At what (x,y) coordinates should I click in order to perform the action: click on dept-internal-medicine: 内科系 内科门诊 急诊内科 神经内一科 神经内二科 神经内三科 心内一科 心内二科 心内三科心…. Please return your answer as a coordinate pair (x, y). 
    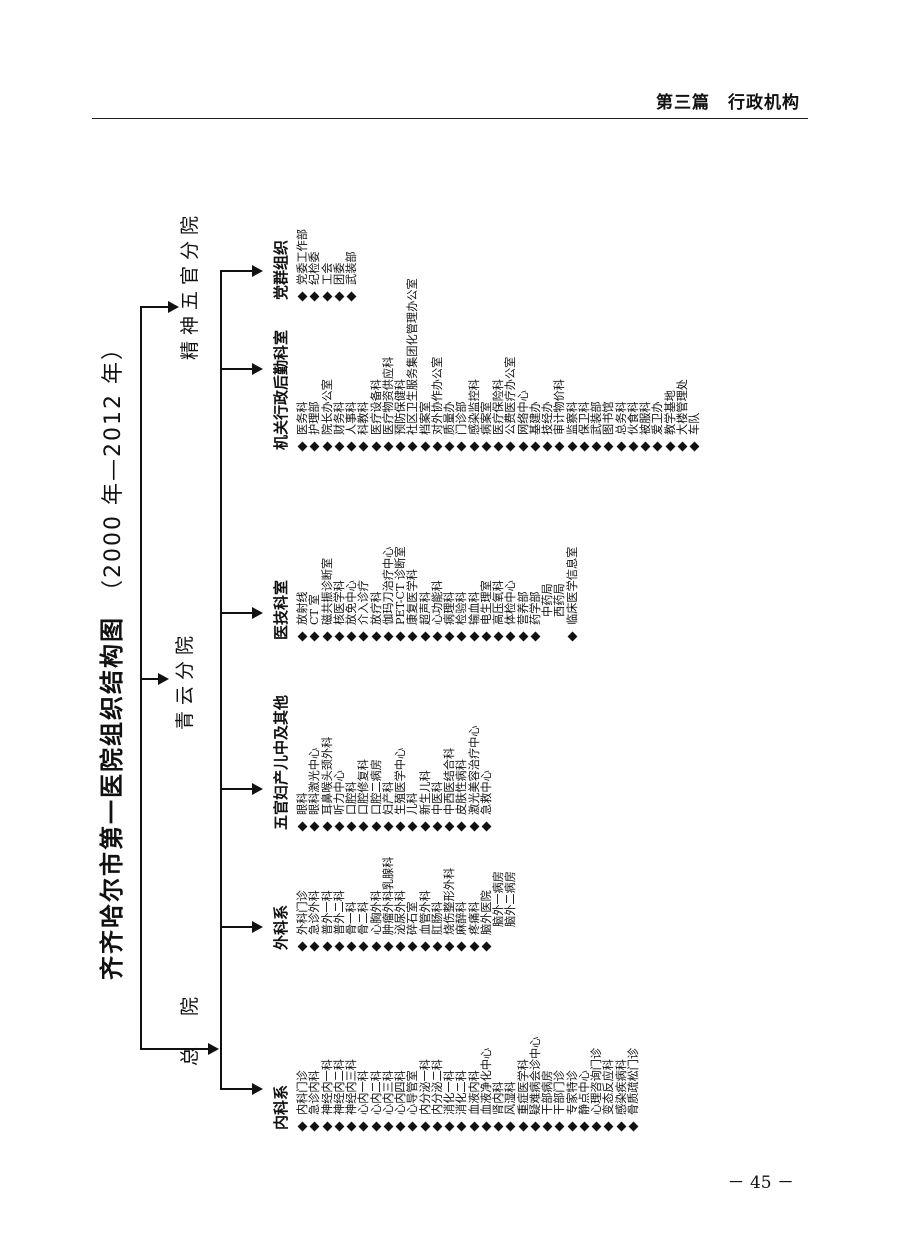
    Looking at the image, I should click on (455, 1084).